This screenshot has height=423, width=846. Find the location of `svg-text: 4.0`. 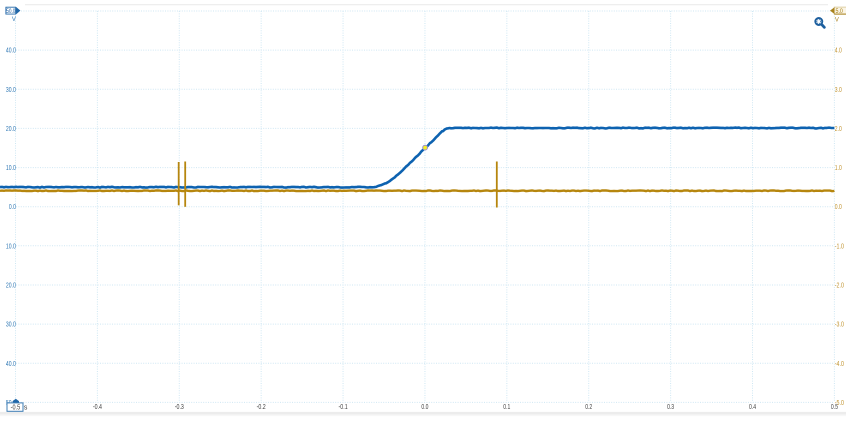

svg-text: 4.0 is located at coordinates (838, 51).